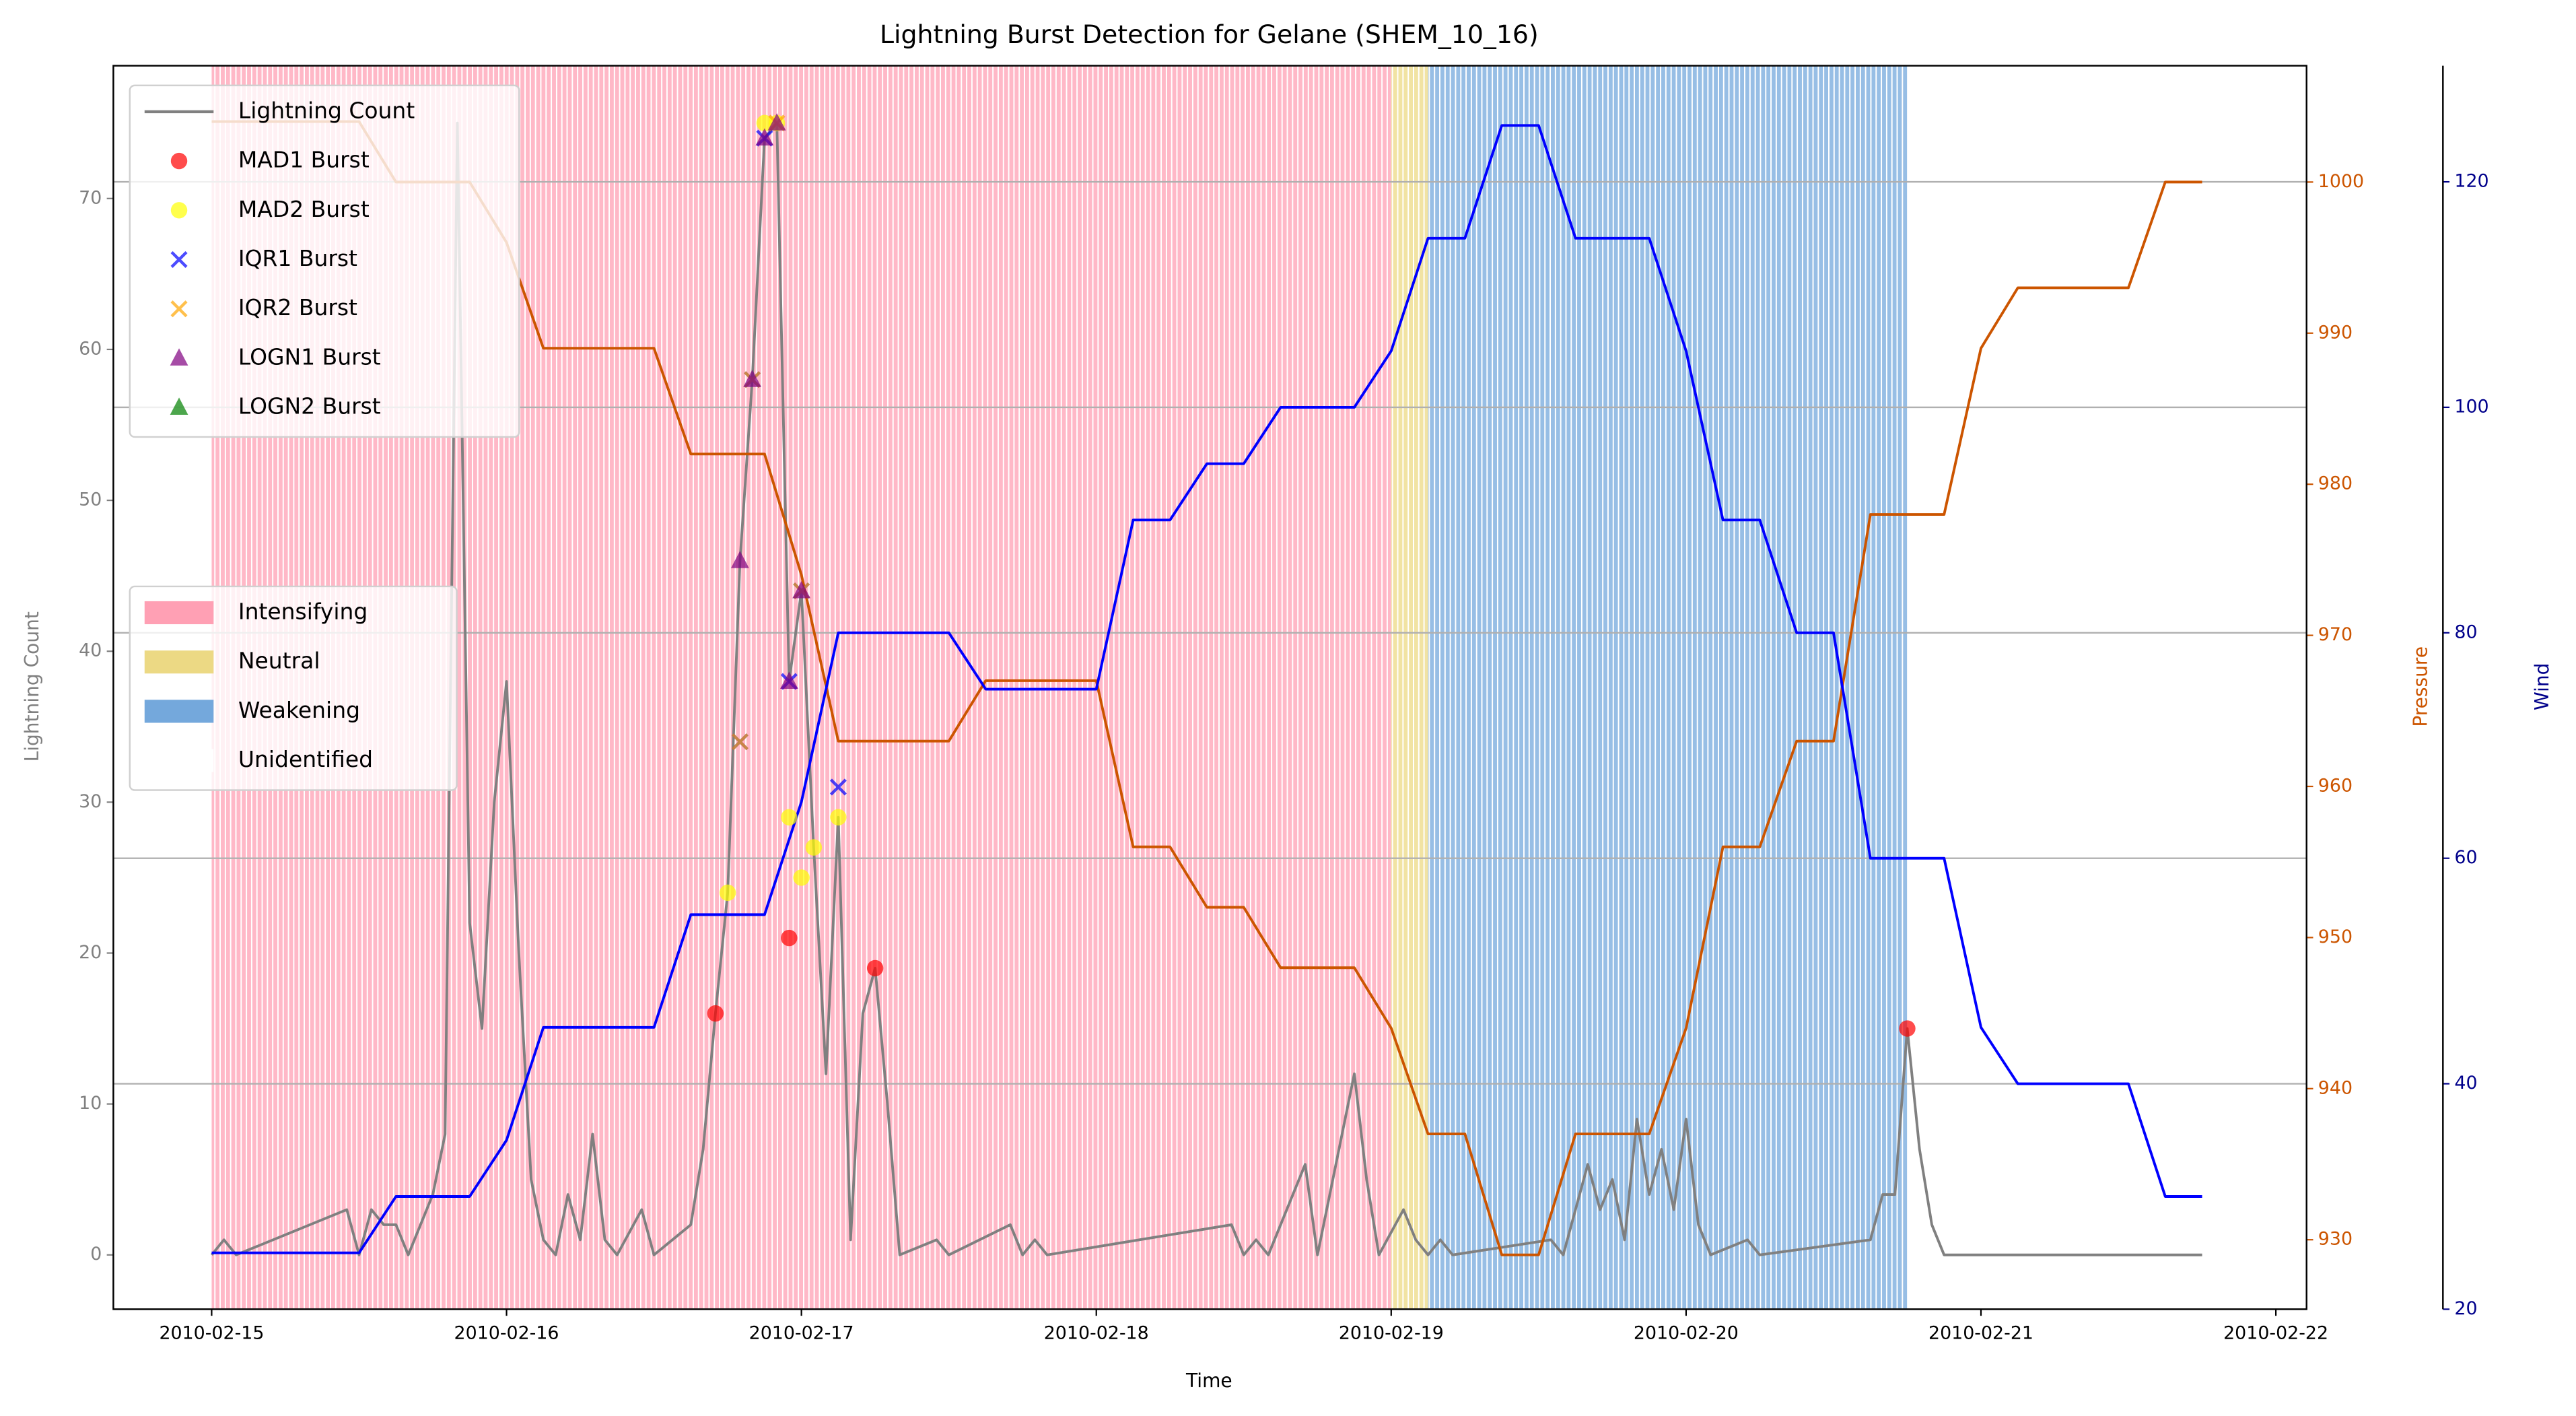 The width and height of the screenshot is (2576, 1416). What do you see at coordinates (90, 348) in the screenshot?
I see `y-tick-label: 60` at bounding box center [90, 348].